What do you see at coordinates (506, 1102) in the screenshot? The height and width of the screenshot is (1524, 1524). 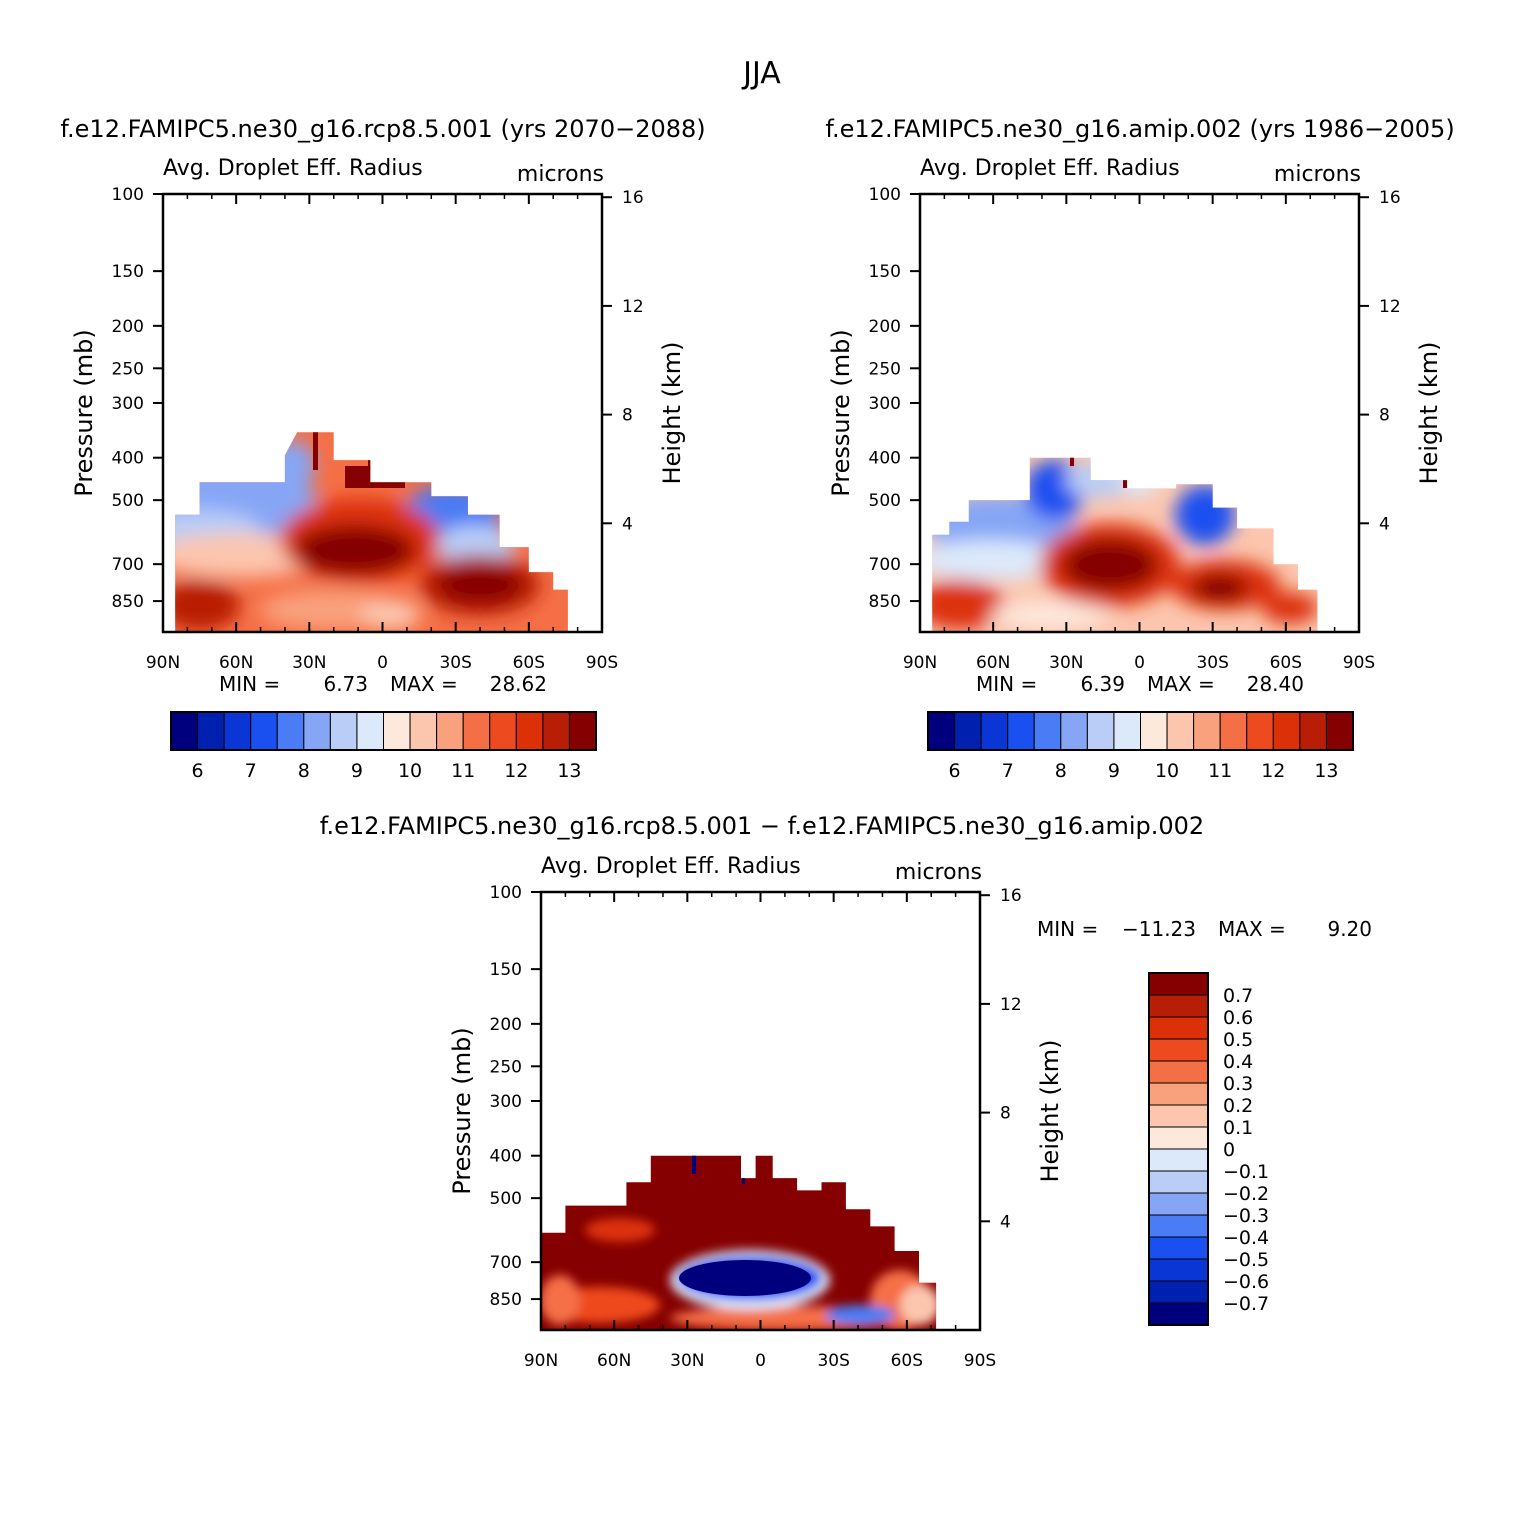 I see `diff-y-tick-label: 300` at bounding box center [506, 1102].